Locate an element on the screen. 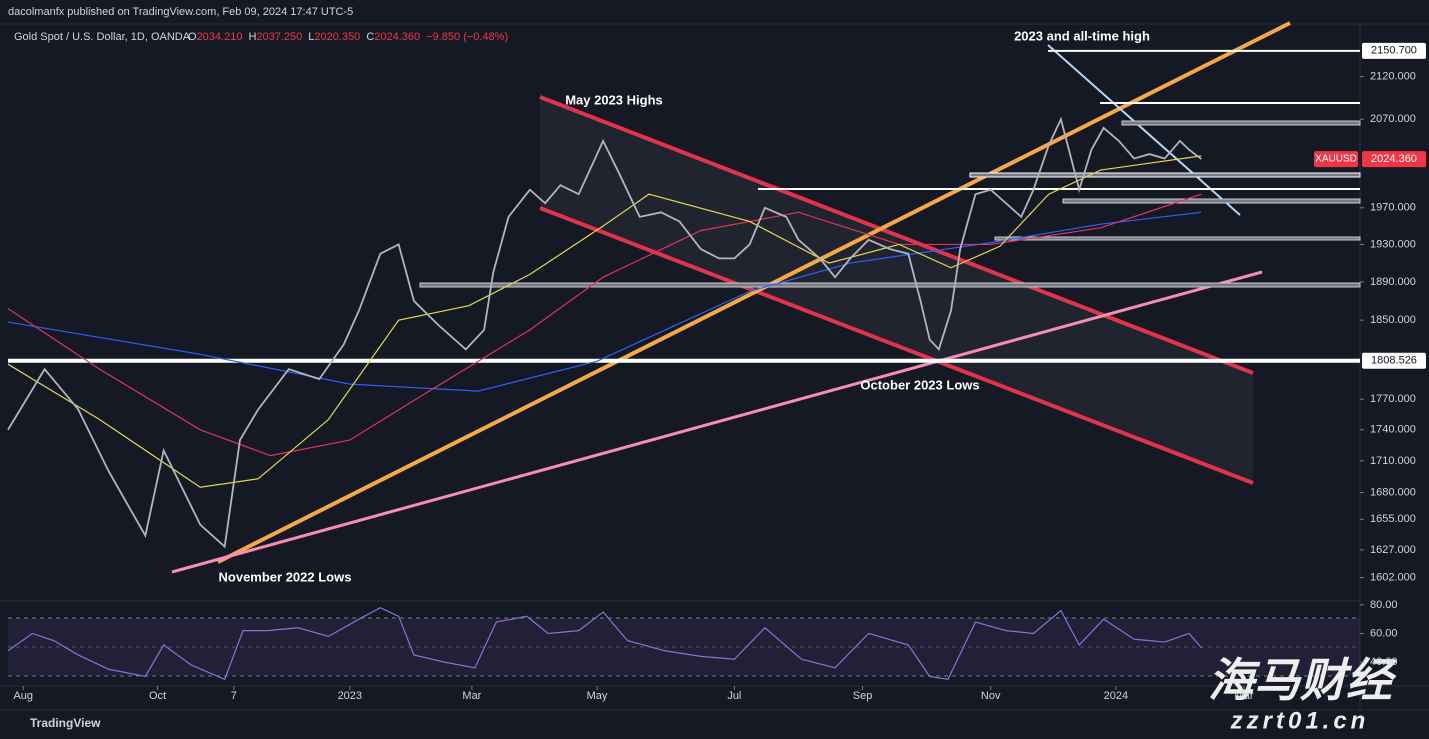  ohlc-value: 2020.350 is located at coordinates (337, 37).